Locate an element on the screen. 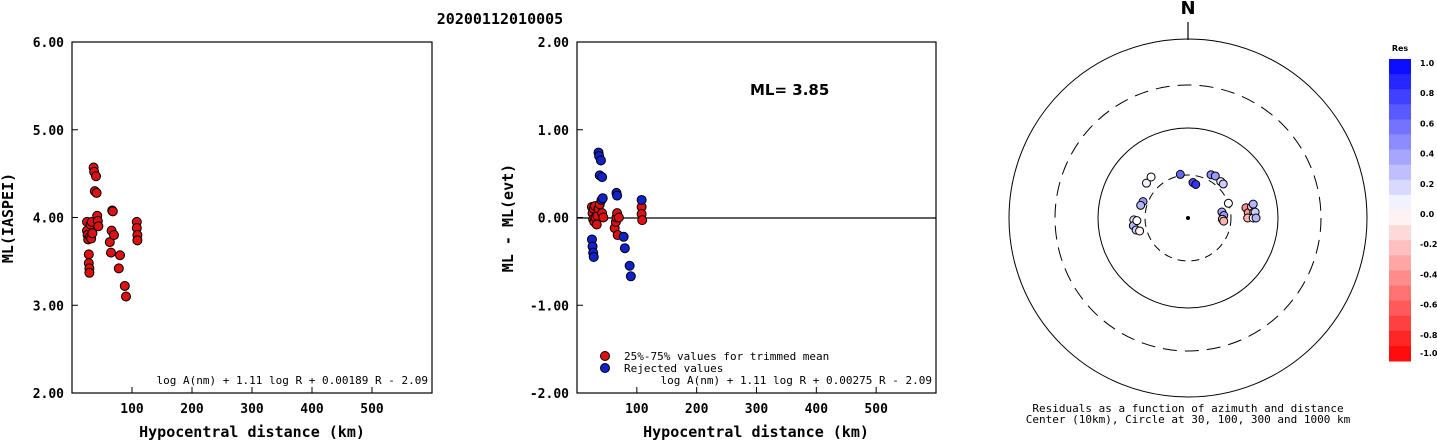 This screenshot has width=1437, height=441. ring-30km is located at coordinates (1188, 218).